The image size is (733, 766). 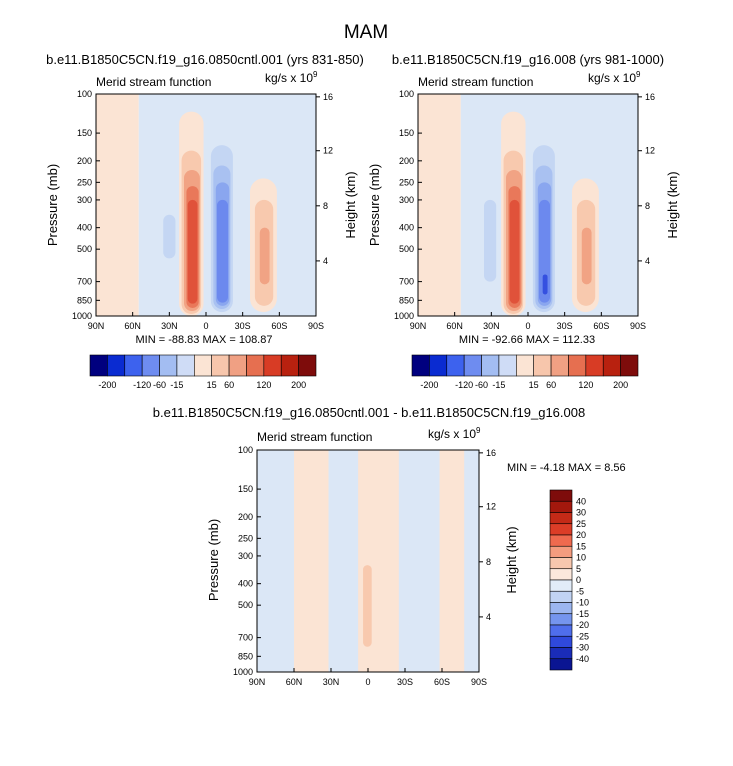 I want to click on colorbar-label: 200, so click(x=620, y=385).